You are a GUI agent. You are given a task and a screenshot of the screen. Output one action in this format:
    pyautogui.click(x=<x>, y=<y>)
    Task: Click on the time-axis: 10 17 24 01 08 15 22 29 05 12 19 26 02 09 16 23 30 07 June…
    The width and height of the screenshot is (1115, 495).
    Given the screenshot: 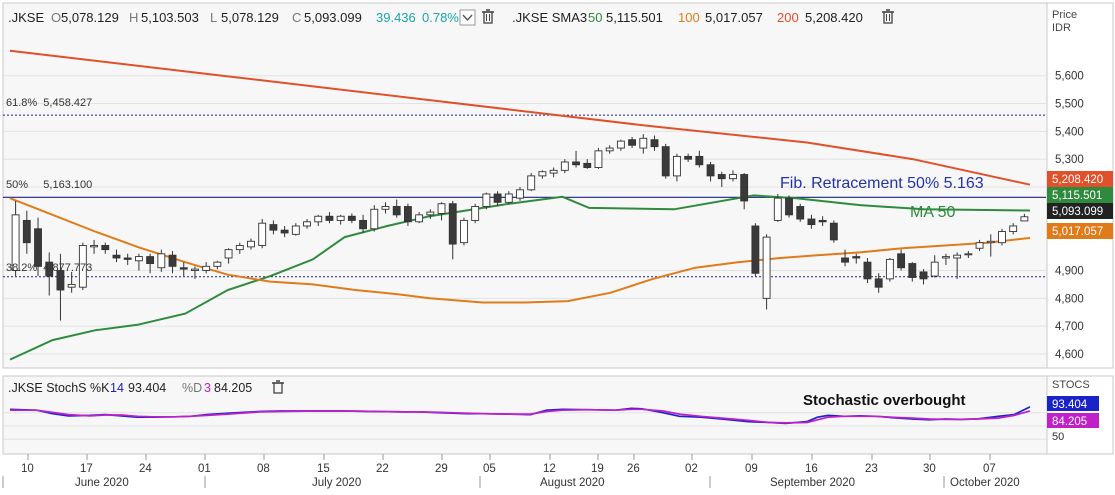 What is the action you would take?
    pyautogui.click(x=511, y=471)
    